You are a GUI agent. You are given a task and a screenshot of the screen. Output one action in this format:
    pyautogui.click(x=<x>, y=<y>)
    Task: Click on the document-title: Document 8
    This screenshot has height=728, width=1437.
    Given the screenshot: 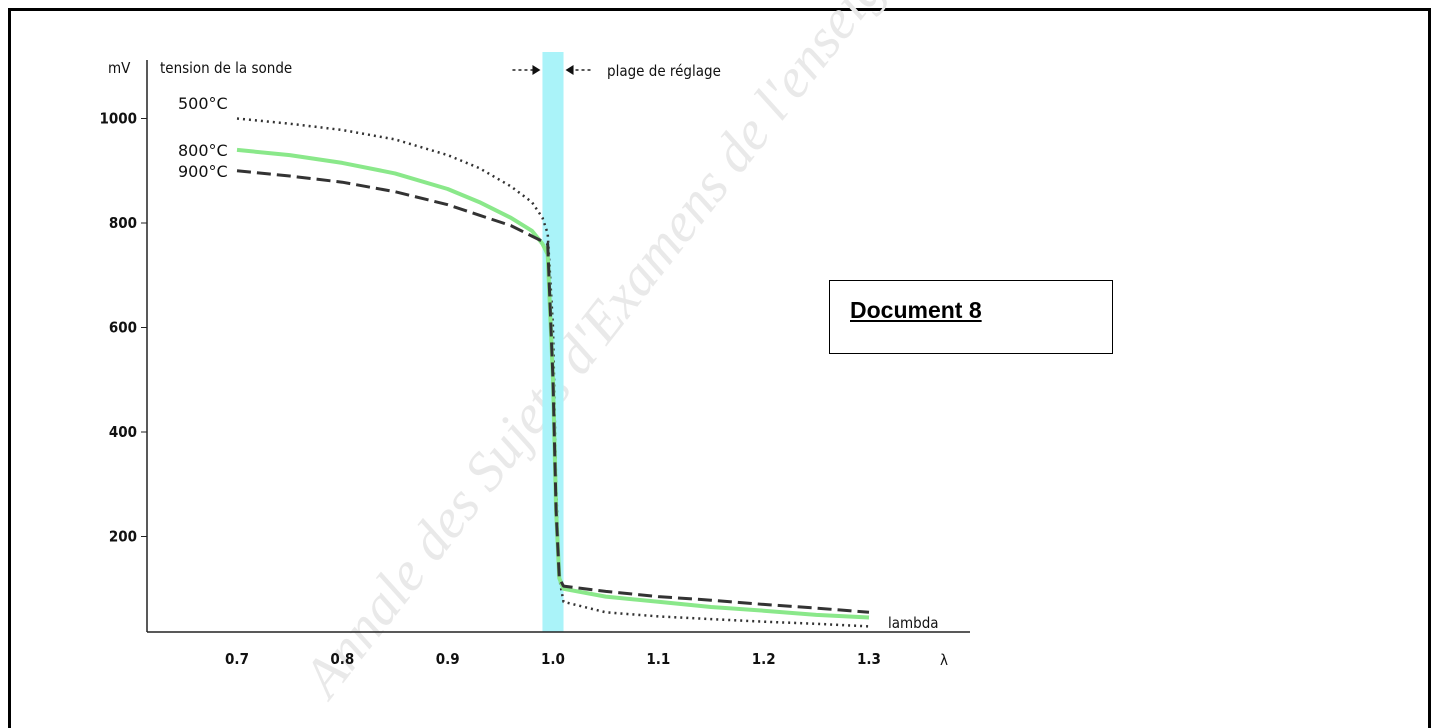 What is the action you would take?
    pyautogui.click(x=916, y=310)
    